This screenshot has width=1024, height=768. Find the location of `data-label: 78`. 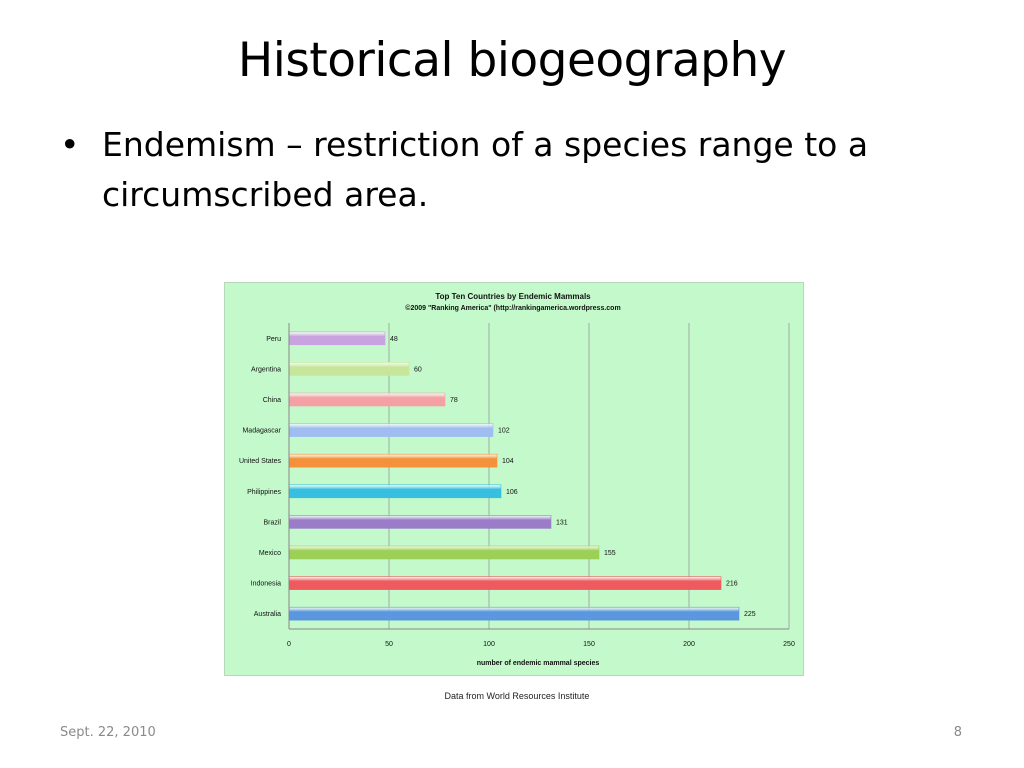

data-label: 78 is located at coordinates (454, 400).